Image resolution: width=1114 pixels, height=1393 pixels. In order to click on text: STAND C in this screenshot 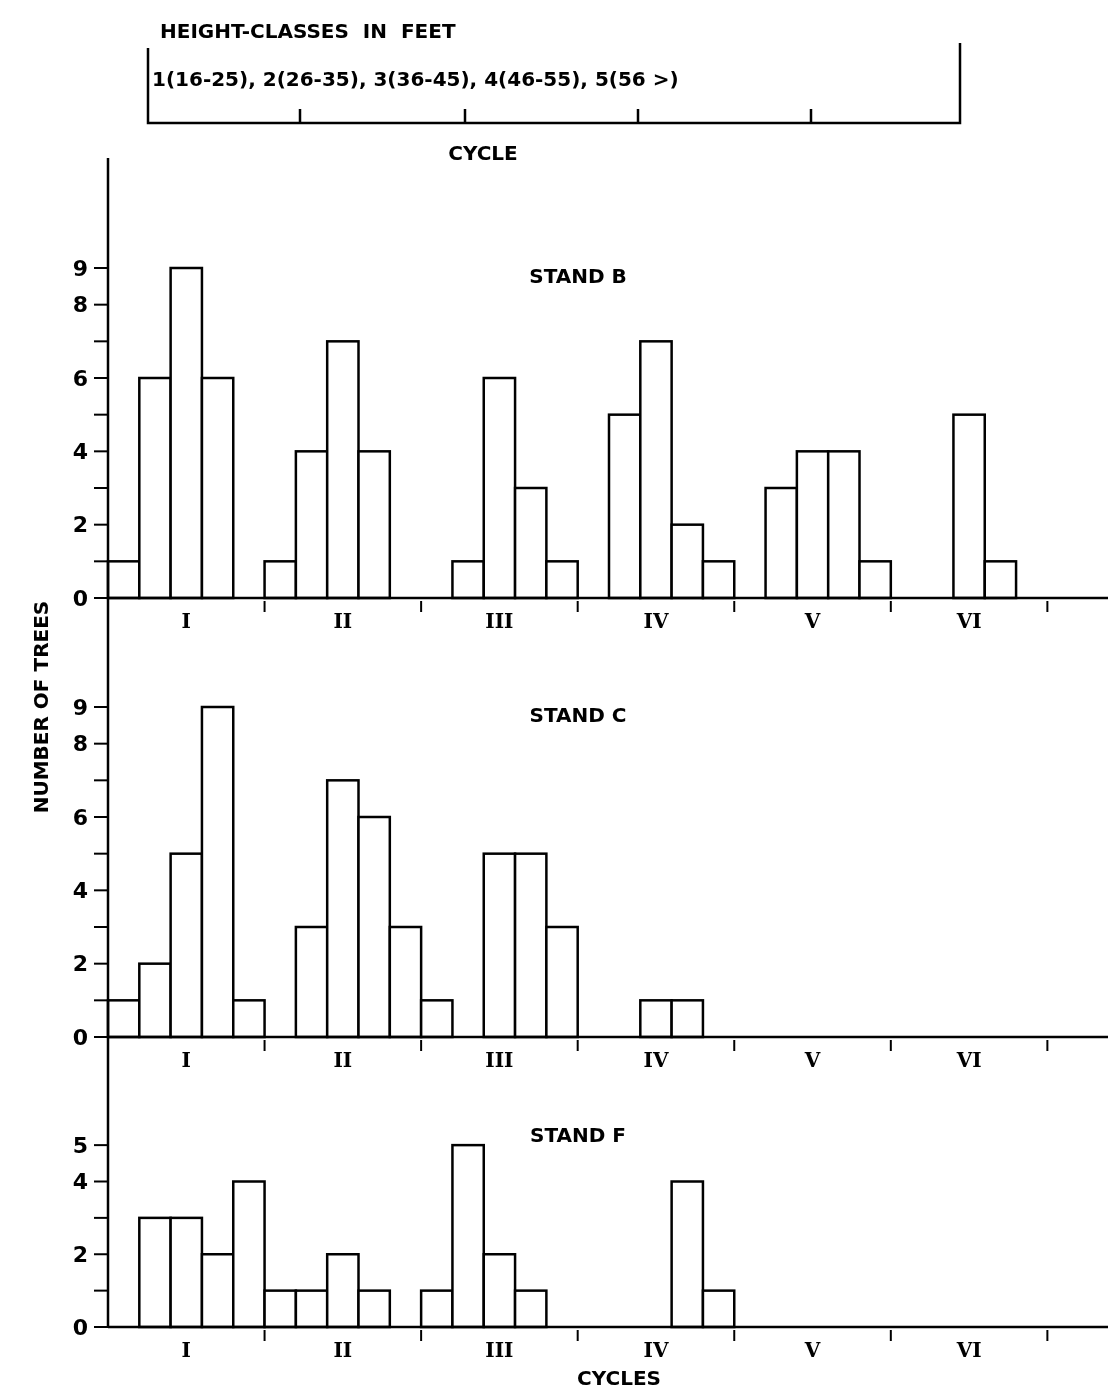, I will do `click(578, 715)`.